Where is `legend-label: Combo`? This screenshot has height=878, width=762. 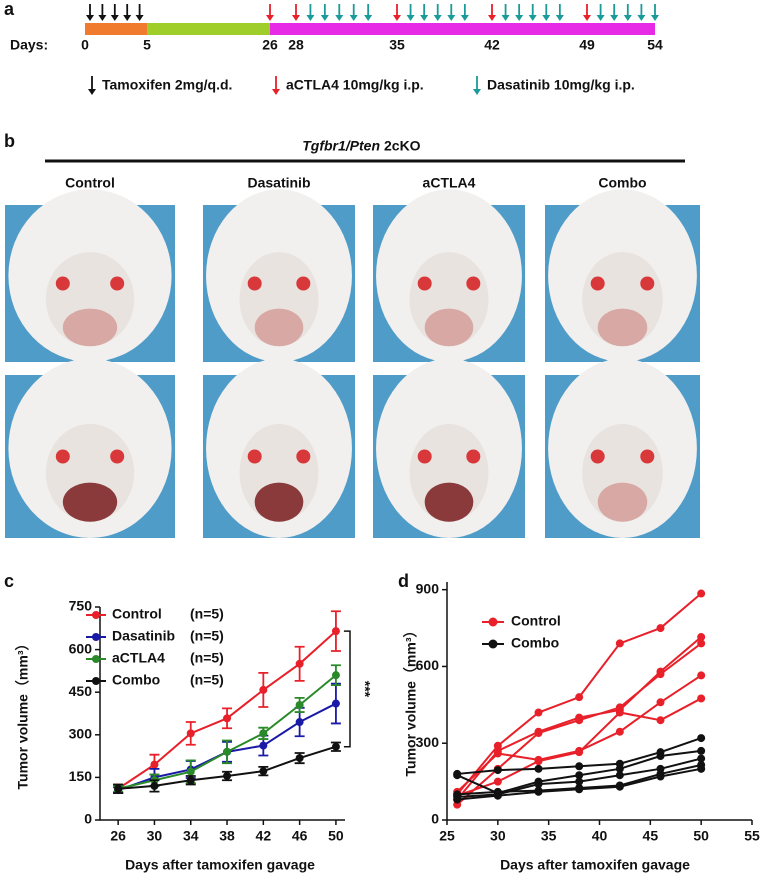
legend-label: Combo is located at coordinates (535, 643).